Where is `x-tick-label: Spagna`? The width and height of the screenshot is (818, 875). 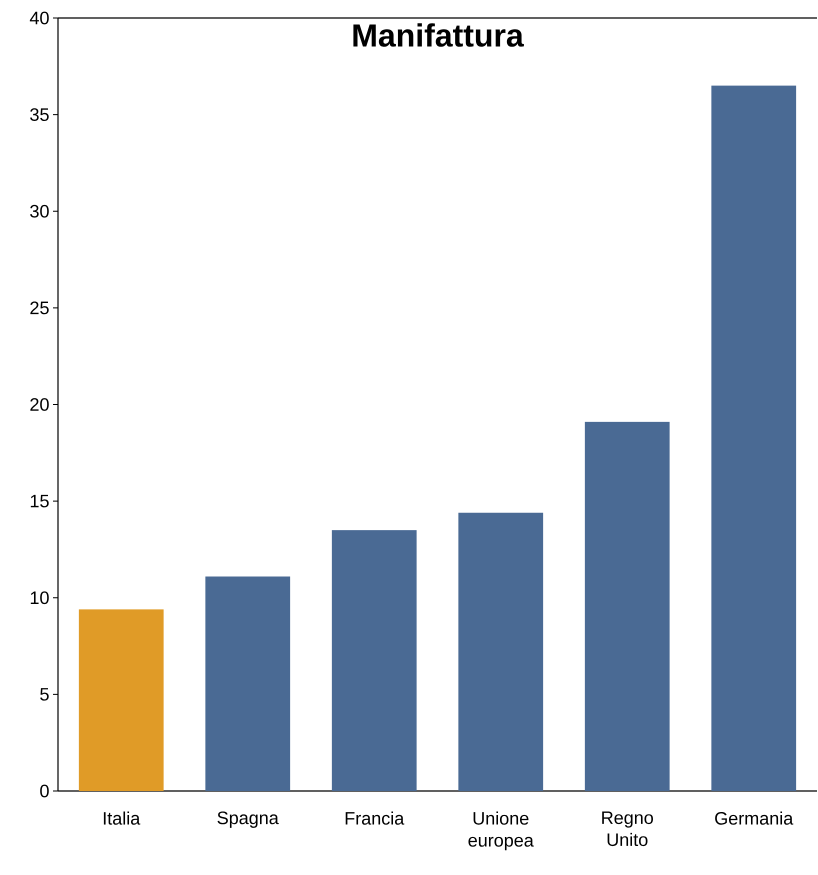
x-tick-label: Spagna is located at coordinates (248, 820).